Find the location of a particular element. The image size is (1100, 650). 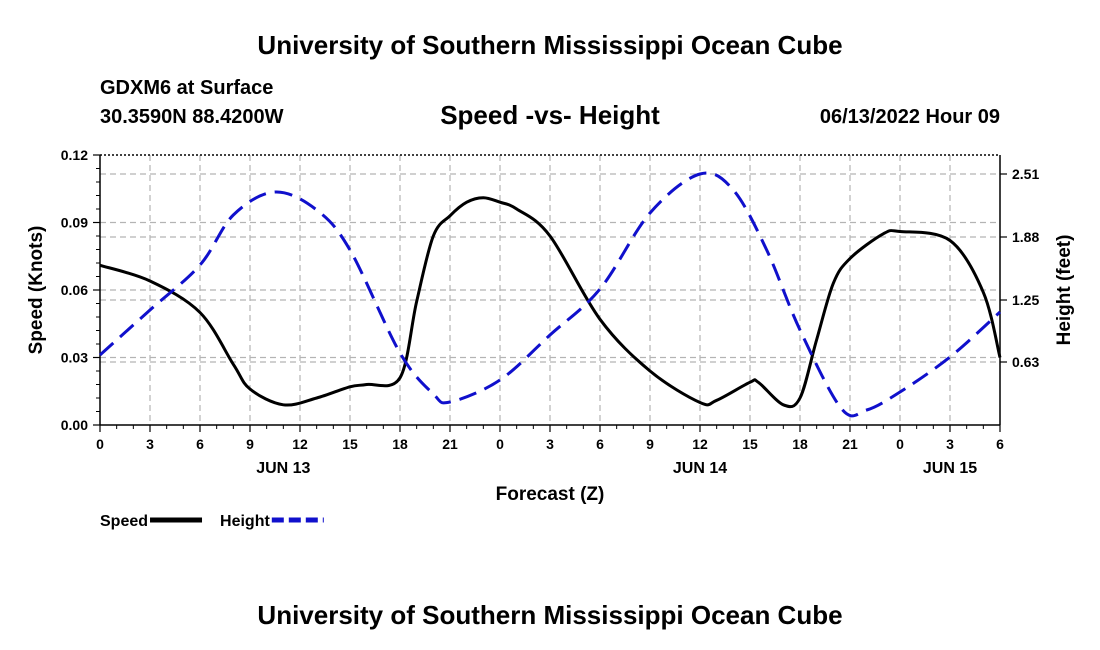

legend-label: Speed is located at coordinates (124, 521).